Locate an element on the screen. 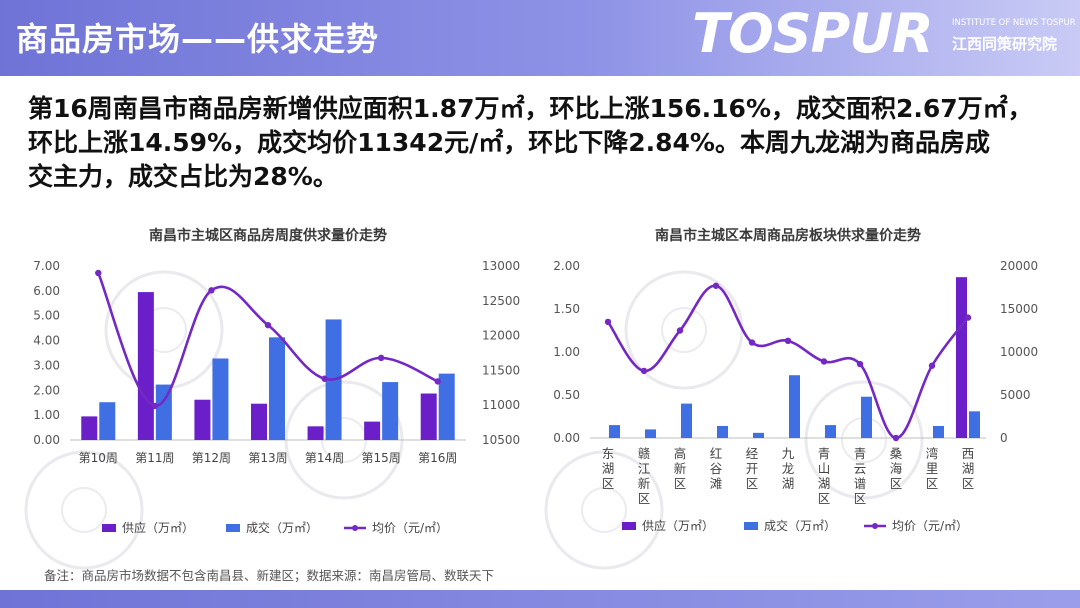  category-label: 青云谱区 is located at coordinates (860, 476).